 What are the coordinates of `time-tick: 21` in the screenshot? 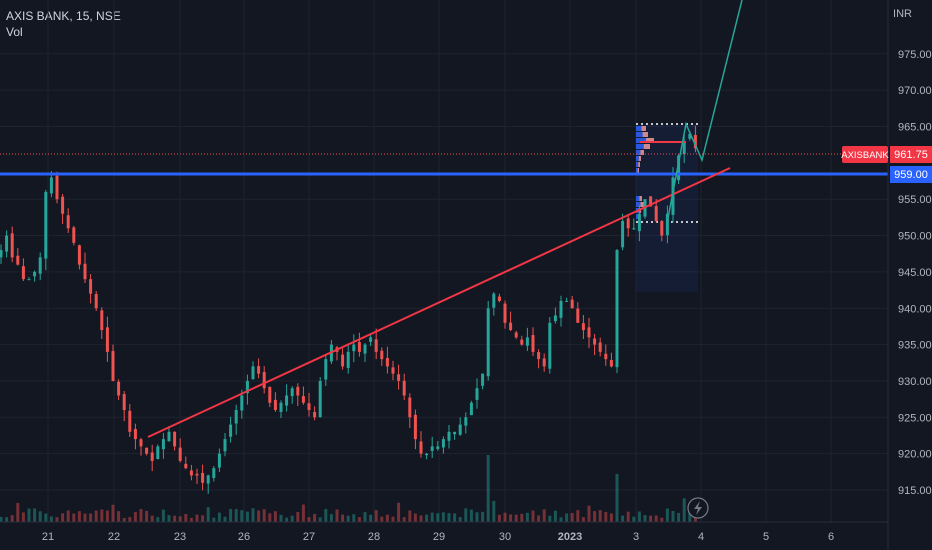 It's located at (48, 537).